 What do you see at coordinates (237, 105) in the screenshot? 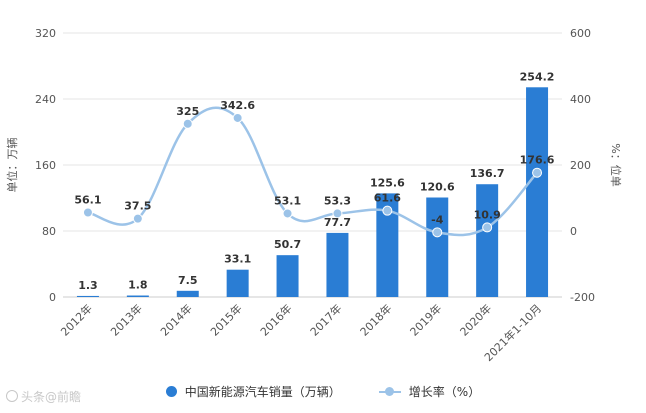
I see `line-value-label: 342.6` at bounding box center [237, 105].